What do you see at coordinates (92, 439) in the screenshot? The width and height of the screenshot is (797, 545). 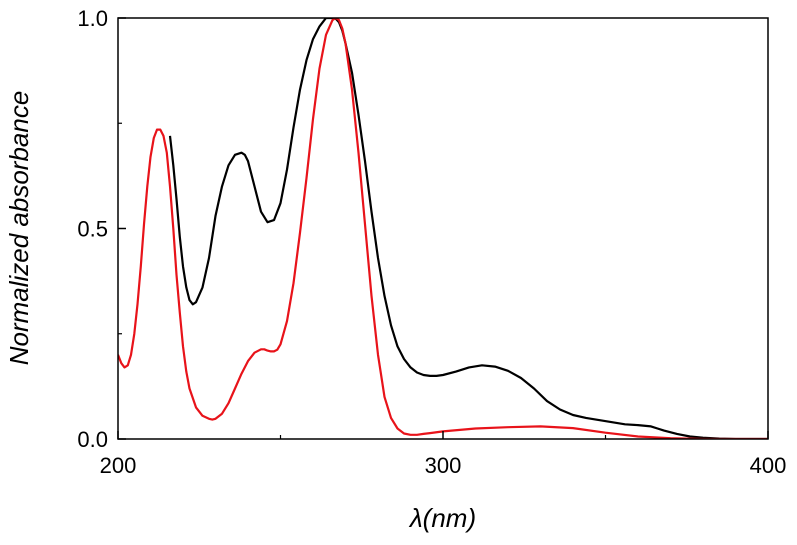 I see `y-tick-label: 0.0` at bounding box center [92, 439].